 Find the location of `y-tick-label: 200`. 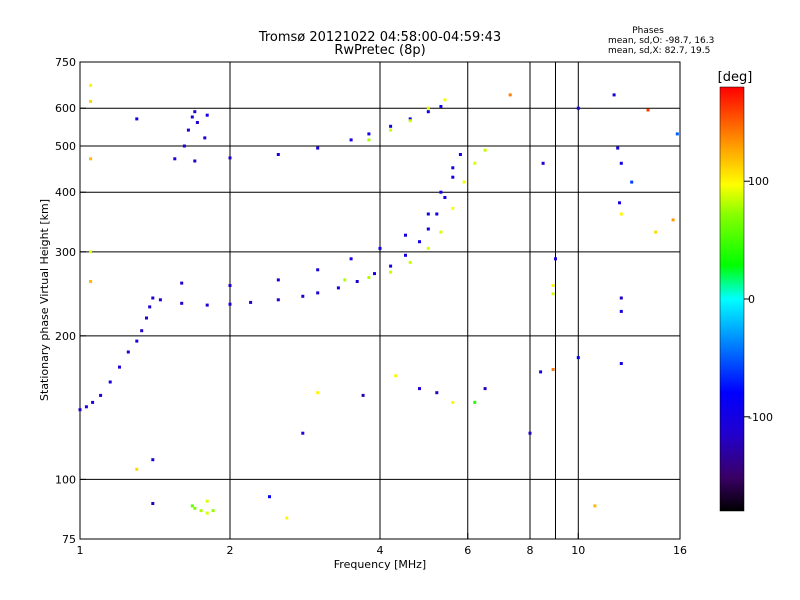

y-tick-label: 200 is located at coordinates (65, 336).